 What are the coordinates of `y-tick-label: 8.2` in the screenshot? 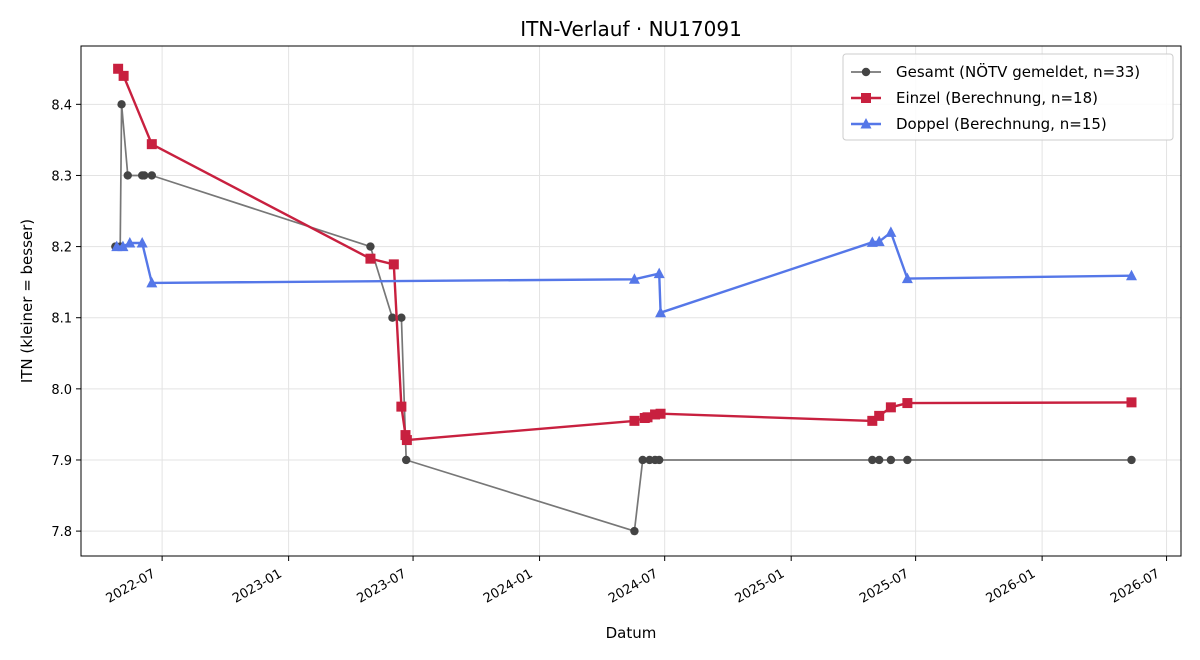 It's located at (61, 248).